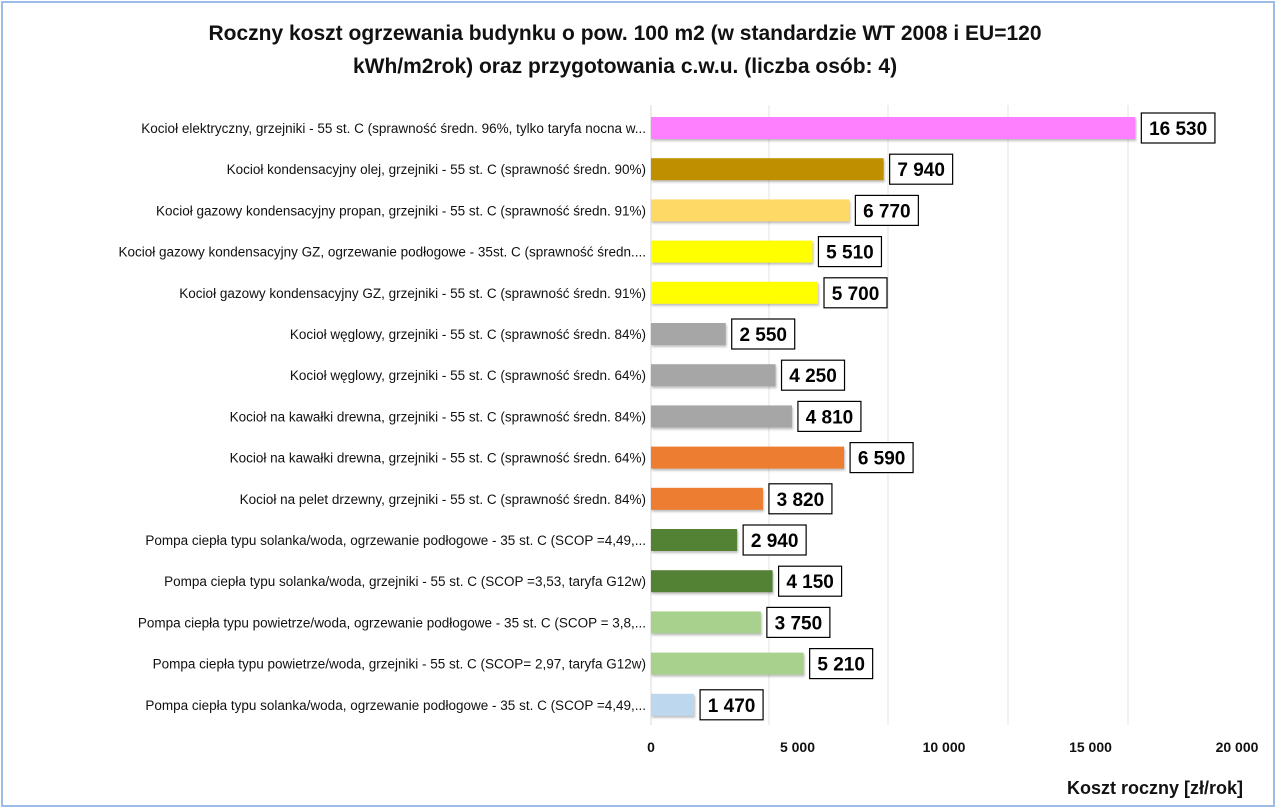 This screenshot has height=812, width=1280. I want to click on data-label: 5 700, so click(856, 294).